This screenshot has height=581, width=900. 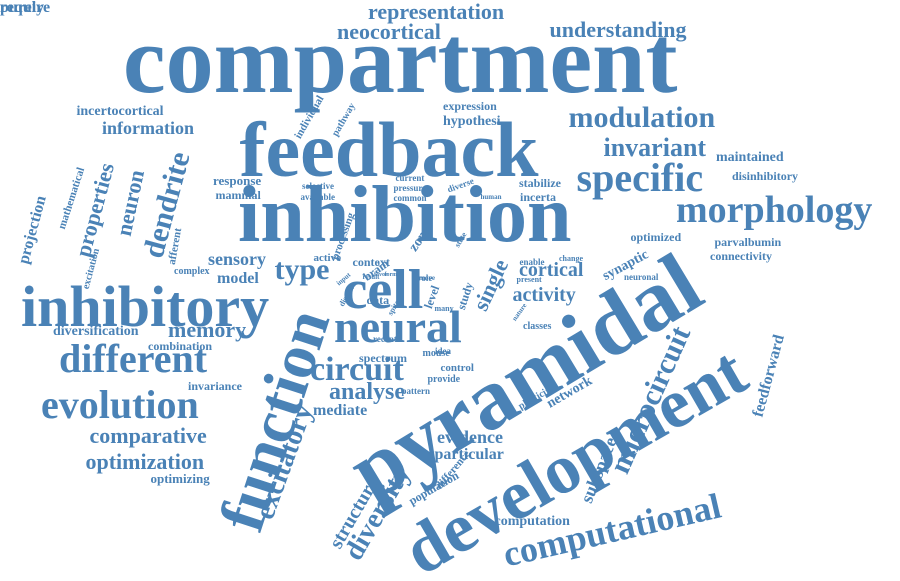 What do you see at coordinates (416, 390) in the screenshot?
I see `word: pattern` at bounding box center [416, 390].